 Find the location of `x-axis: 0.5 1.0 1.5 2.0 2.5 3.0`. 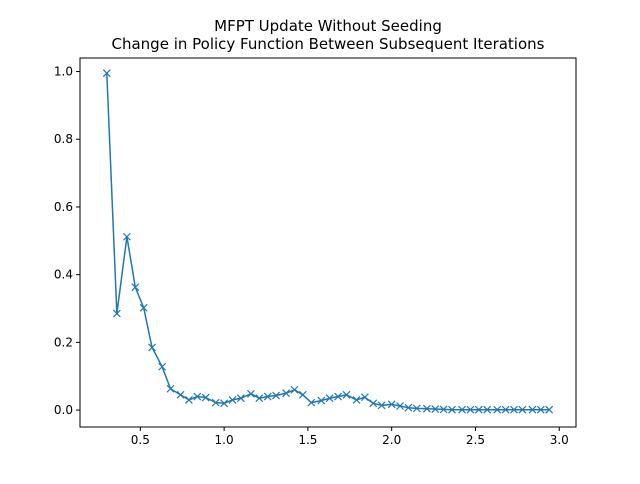

x-axis: 0.5 1.0 1.5 2.0 2.5 3.0 is located at coordinates (350, 437).